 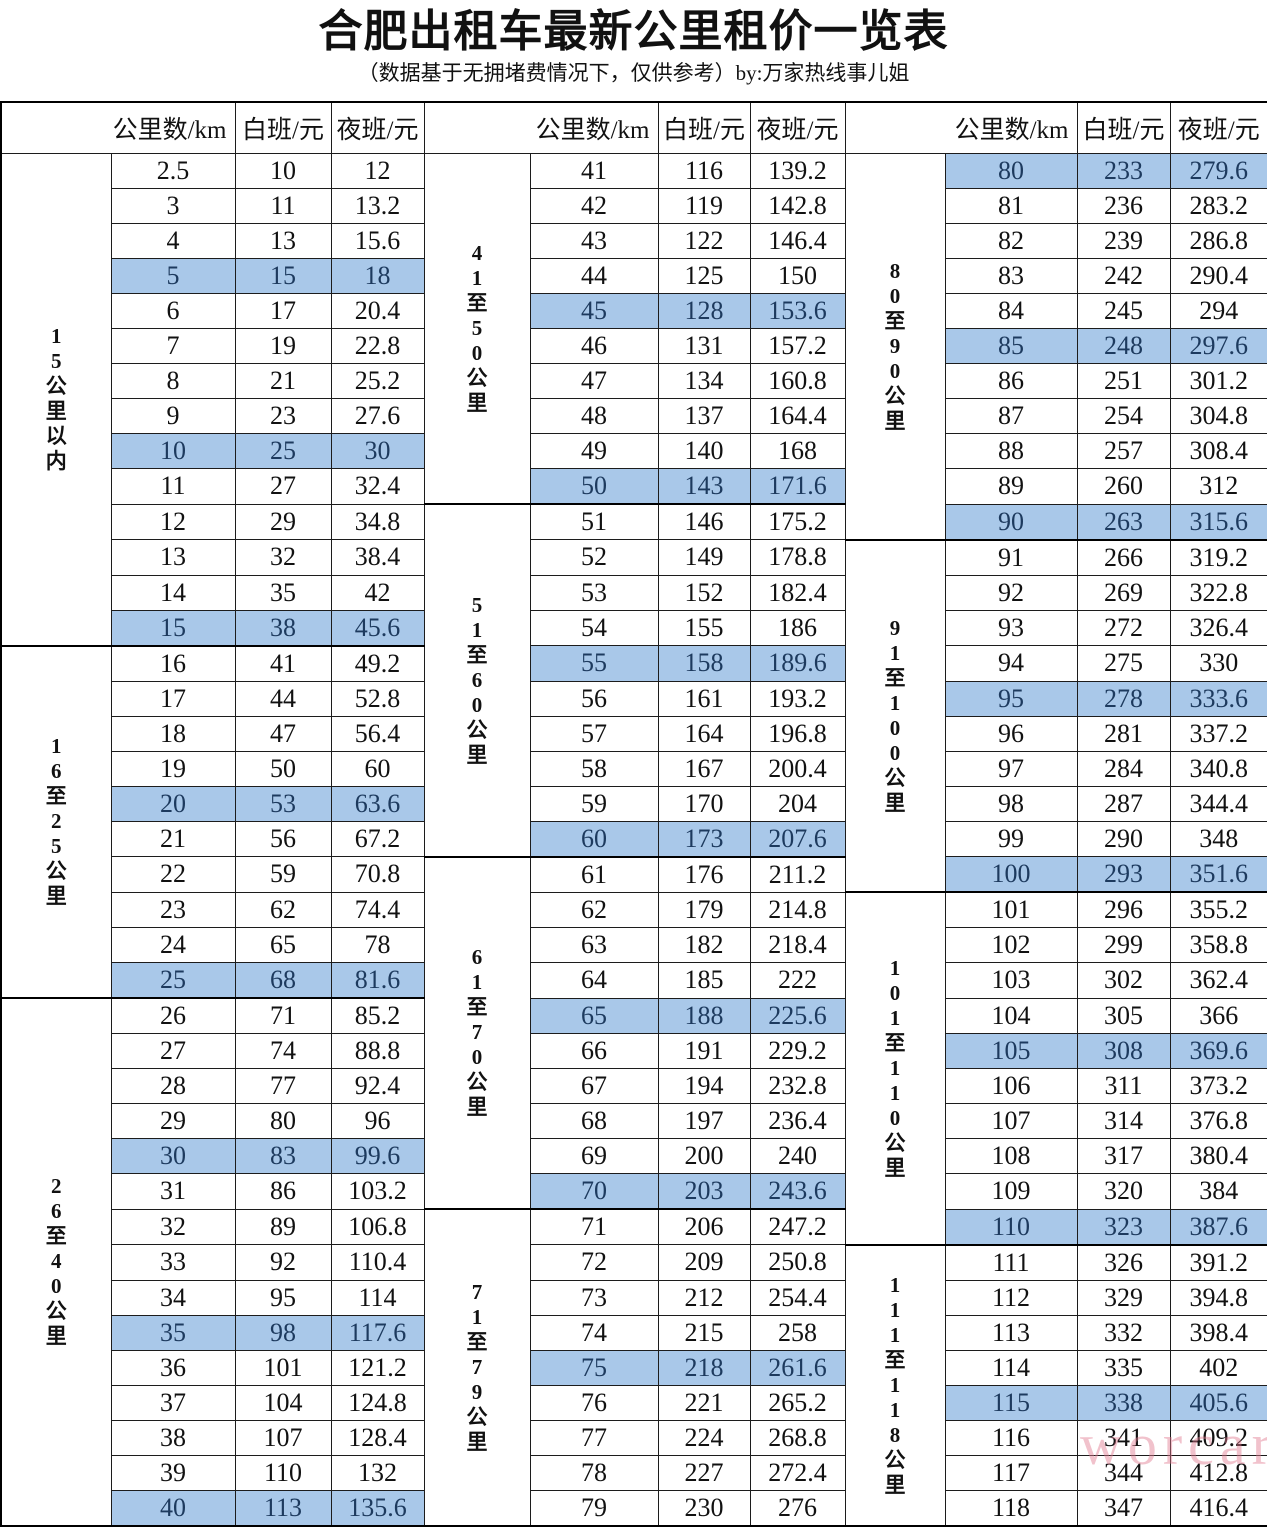 What do you see at coordinates (704, 1262) in the screenshot?
I see `day-fare-cell: 209` at bounding box center [704, 1262].